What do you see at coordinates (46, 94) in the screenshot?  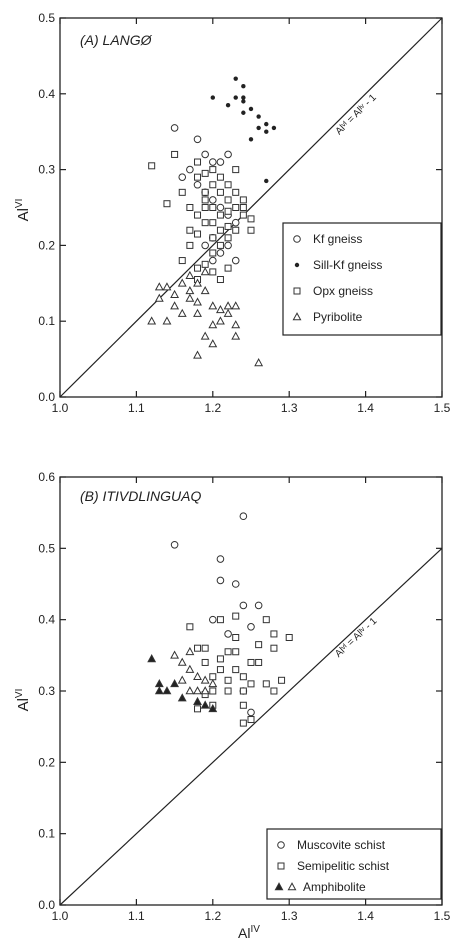 I see `y-tick-label: 0.4` at bounding box center [46, 94].